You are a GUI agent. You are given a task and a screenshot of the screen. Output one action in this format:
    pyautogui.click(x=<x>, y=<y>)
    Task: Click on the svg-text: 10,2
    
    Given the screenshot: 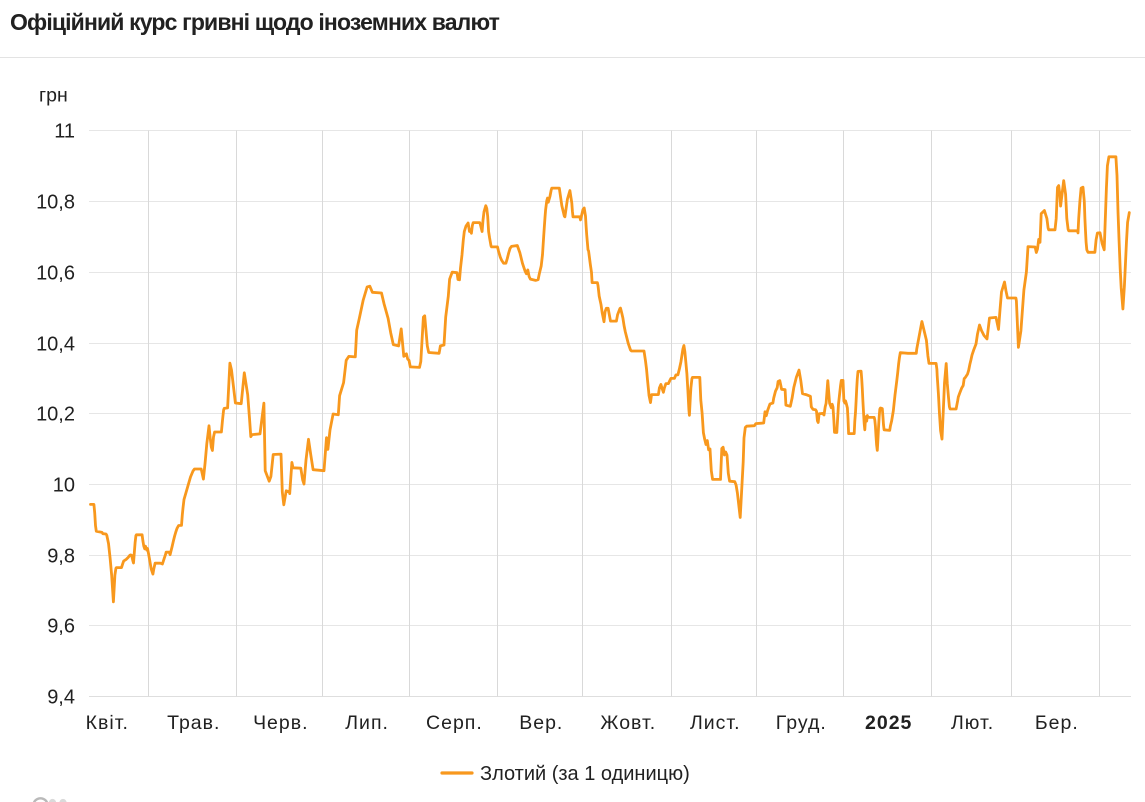 What is the action you would take?
    pyautogui.click(x=55, y=415)
    